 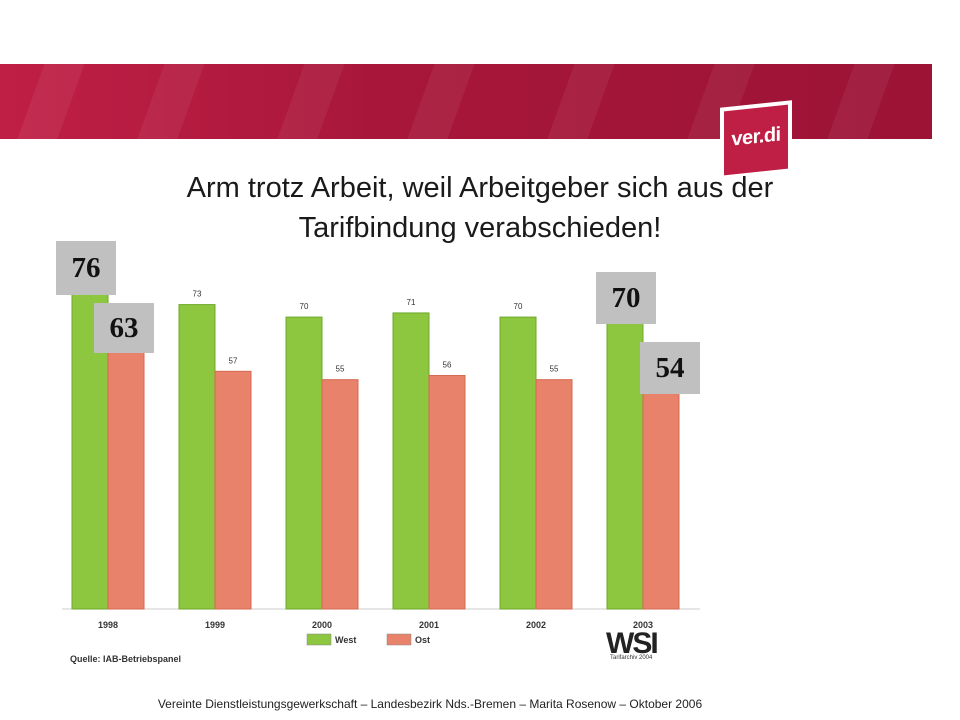 What do you see at coordinates (429, 625) in the screenshot?
I see `x-tick-label-2001: 2001` at bounding box center [429, 625].